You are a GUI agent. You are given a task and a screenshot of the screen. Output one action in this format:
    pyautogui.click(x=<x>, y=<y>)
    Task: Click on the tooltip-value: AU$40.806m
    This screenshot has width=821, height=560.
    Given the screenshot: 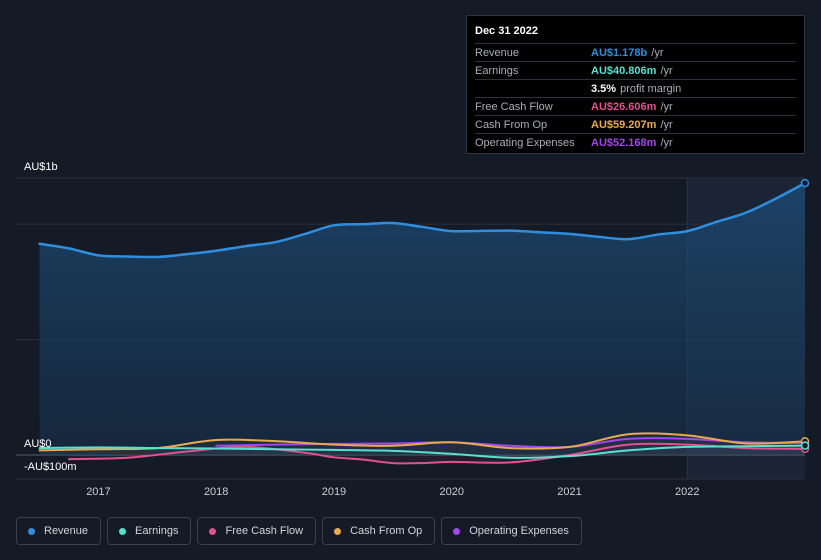 What is the action you would take?
    pyautogui.click(x=624, y=70)
    